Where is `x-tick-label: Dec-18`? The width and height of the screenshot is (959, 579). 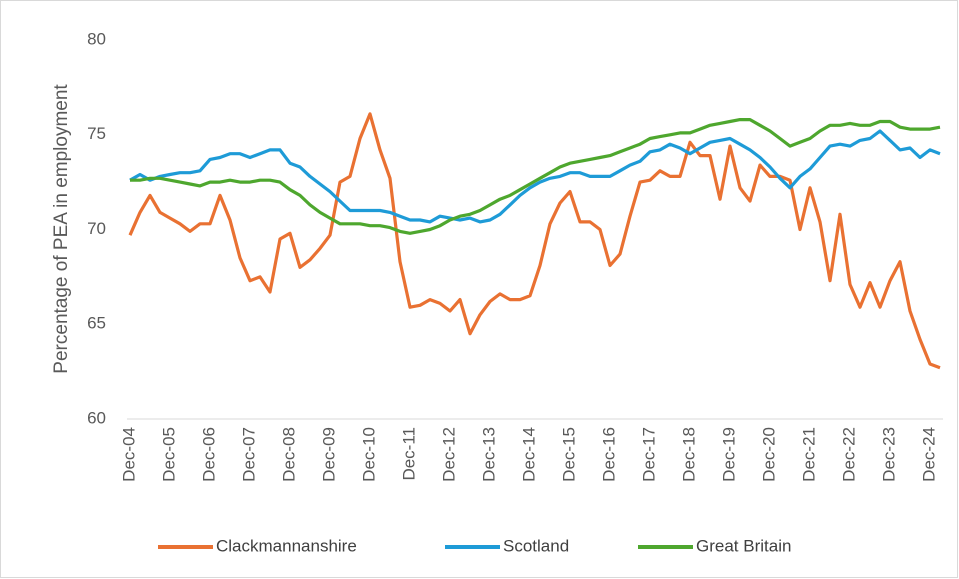
x-tick-label: Dec-18 is located at coordinates (688, 454).